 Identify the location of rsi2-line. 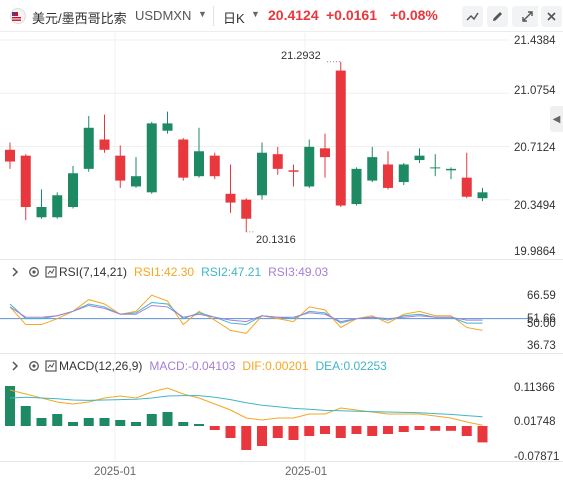
(246, 314).